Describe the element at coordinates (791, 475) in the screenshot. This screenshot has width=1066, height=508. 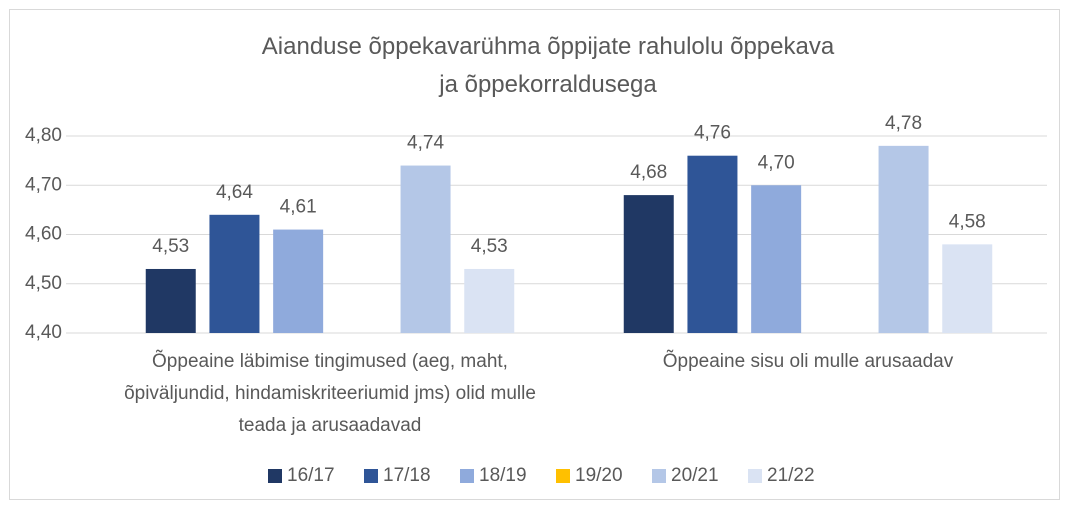
I see `legend-label: 21/22` at that location.